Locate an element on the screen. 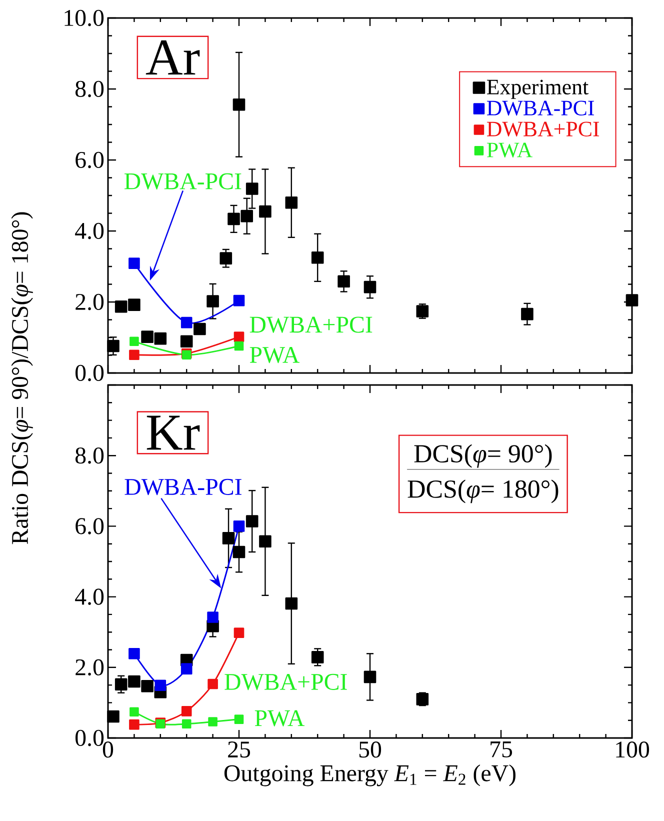  legend-label: DWBA-PCI is located at coordinates (540, 108).